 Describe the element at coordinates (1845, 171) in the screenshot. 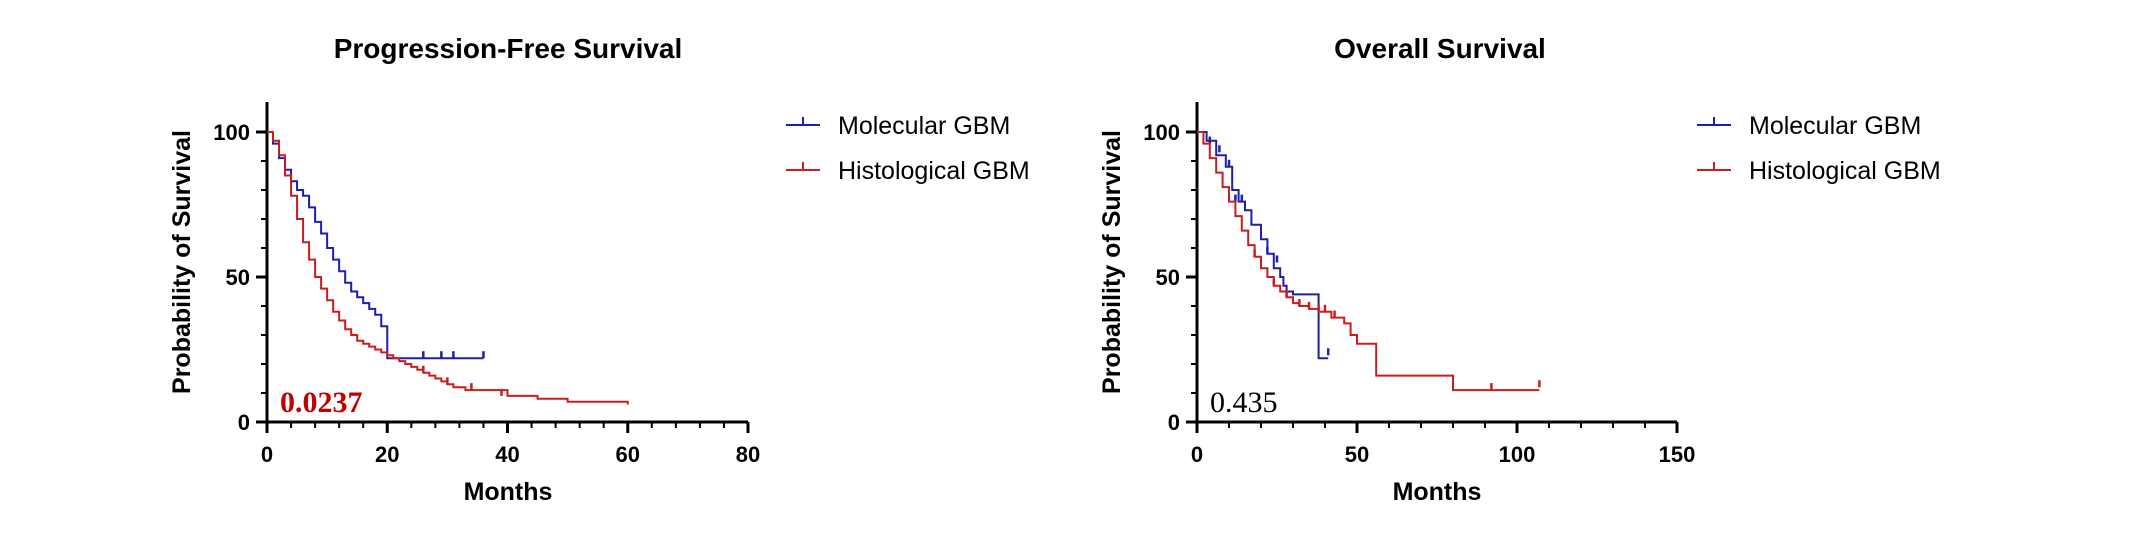

I see `os-legend-label-histological: Histological GBM` at that location.